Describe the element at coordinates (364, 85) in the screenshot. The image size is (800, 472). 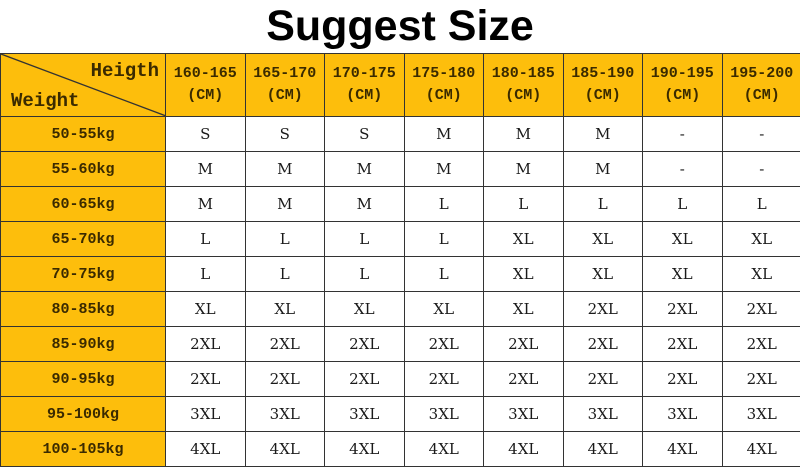
I see `height-column-header: 170-175 (CM)` at that location.